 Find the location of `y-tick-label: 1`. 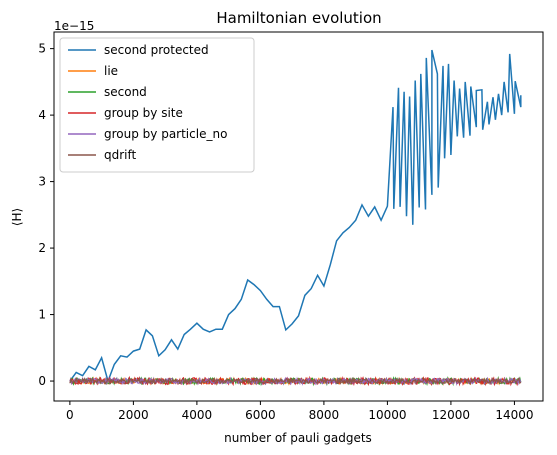

y-tick-label: 1 is located at coordinates (42, 315).